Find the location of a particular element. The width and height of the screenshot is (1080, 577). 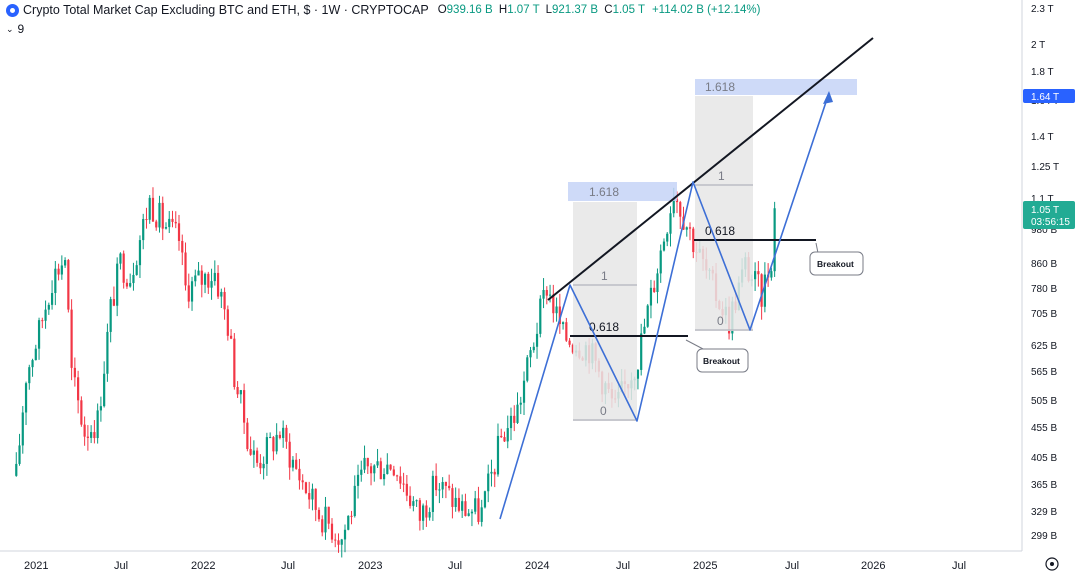

callout-1-leader is located at coordinates (695, 345).